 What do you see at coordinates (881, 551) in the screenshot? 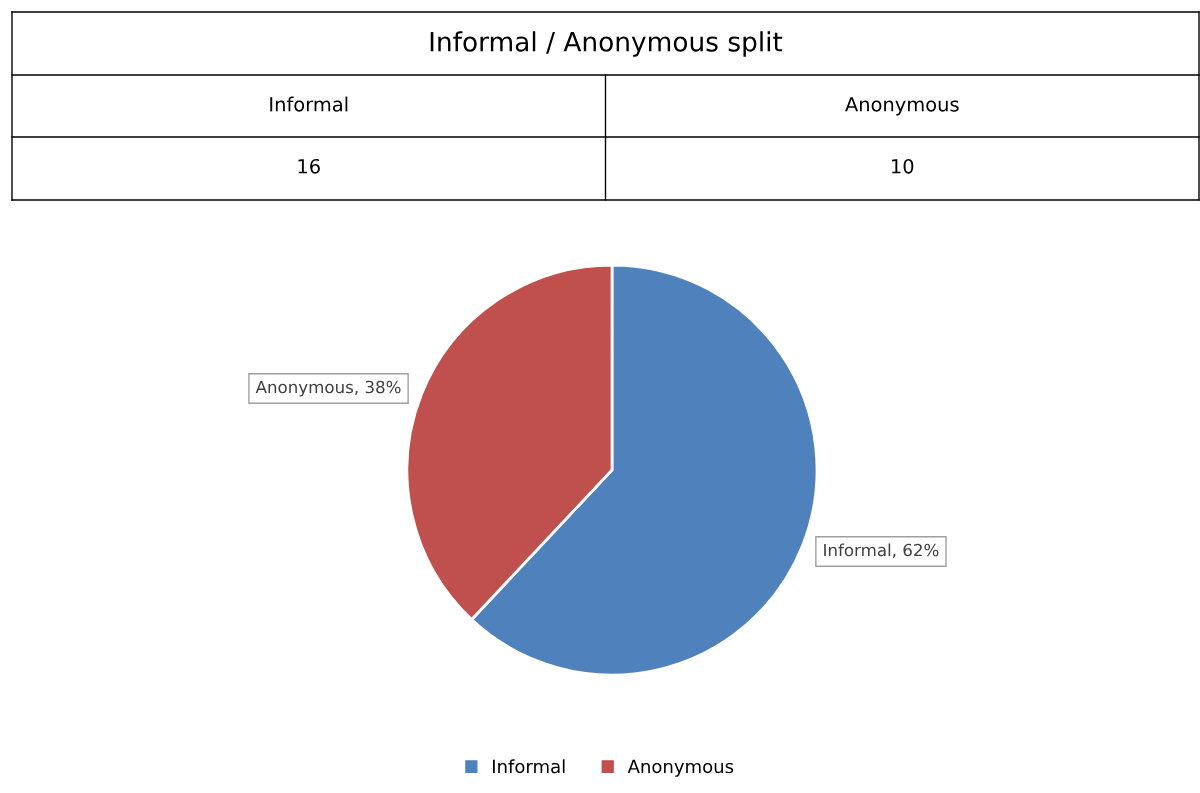
I see `data-label: Informal, 62%` at bounding box center [881, 551].